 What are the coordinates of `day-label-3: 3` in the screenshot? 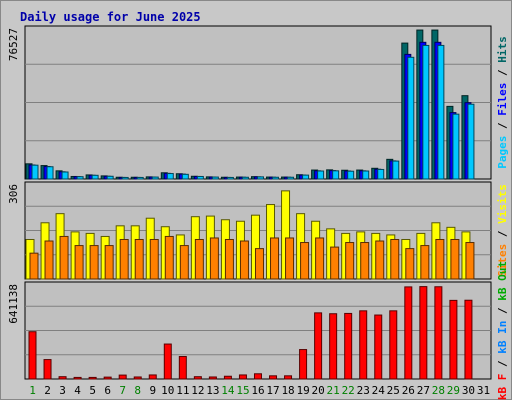 It's located at (62, 390).